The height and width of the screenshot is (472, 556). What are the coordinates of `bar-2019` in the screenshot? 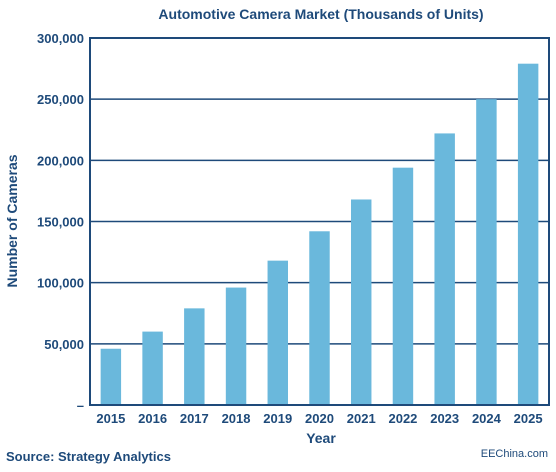 It's located at (277, 332).